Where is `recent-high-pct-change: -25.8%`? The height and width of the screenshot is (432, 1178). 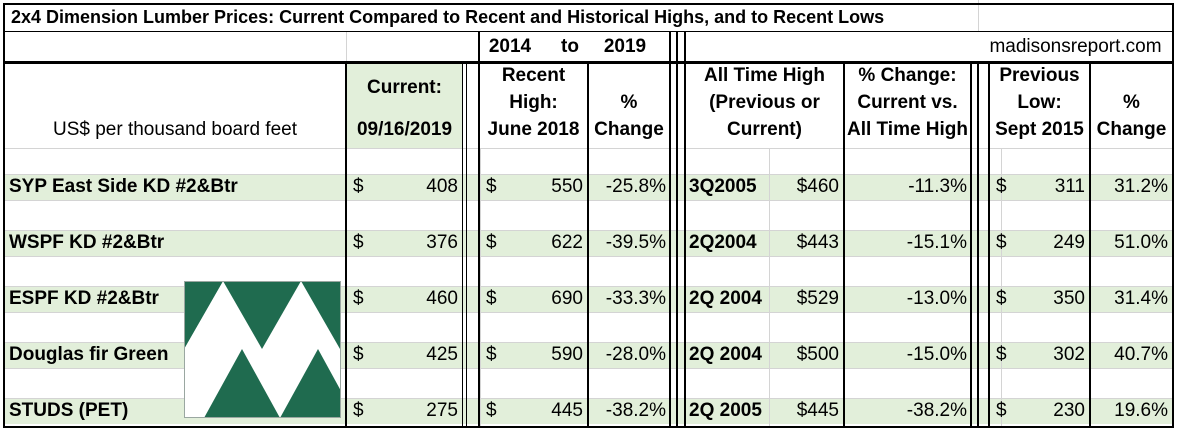
recent-high-pct-change: -25.8% is located at coordinates (635, 186).